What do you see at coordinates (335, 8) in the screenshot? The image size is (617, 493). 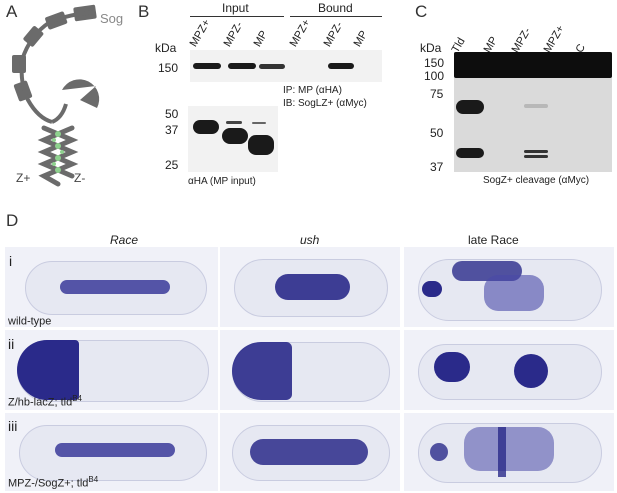 I see `group-bound-label: Bound` at bounding box center [335, 8].